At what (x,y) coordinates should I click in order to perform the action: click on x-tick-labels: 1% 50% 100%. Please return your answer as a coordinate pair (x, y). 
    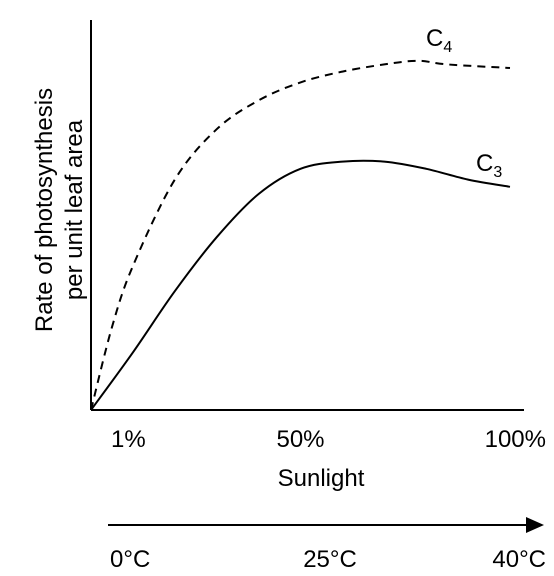
    Looking at the image, I should click on (328, 439).